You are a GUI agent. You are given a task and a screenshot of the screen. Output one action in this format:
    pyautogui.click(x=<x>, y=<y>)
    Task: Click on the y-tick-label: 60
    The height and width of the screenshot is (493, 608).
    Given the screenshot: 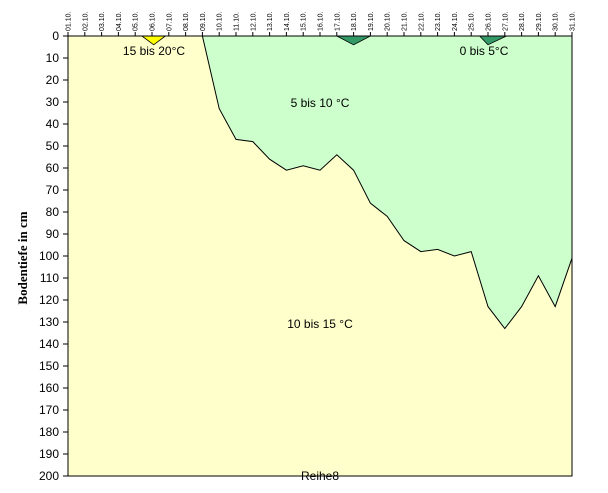 What is the action you would take?
    pyautogui.click(x=53, y=168)
    